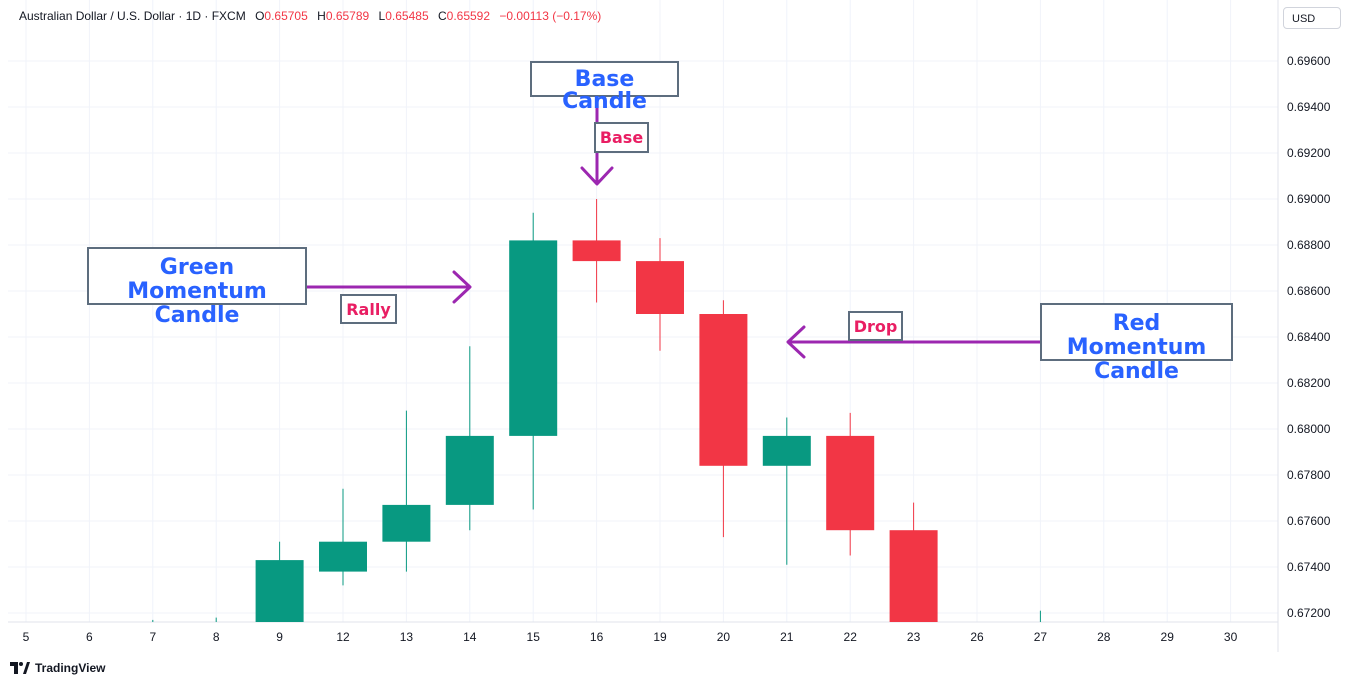 The width and height of the screenshot is (1355, 691). Describe the element at coordinates (321, 16) in the screenshot. I see `high-label: H` at that location.